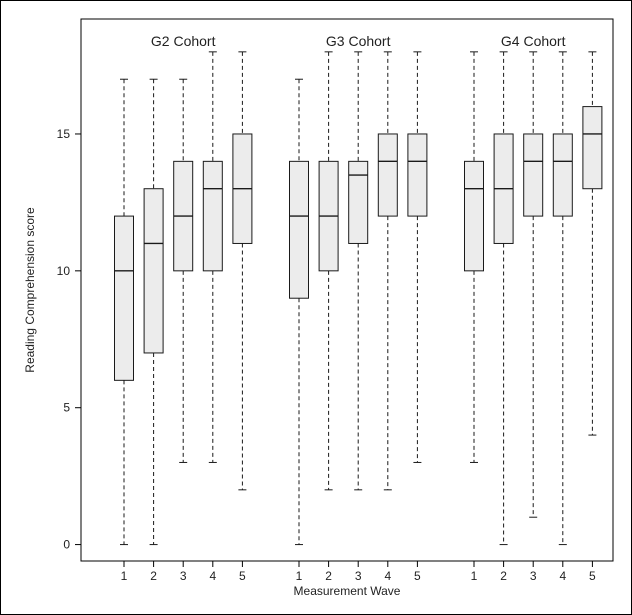 Image resolution: width=632 pixels, height=615 pixels. What do you see at coordinates (30, 290) in the screenshot?
I see `y-axis-title: Reading Comprehension score` at bounding box center [30, 290].